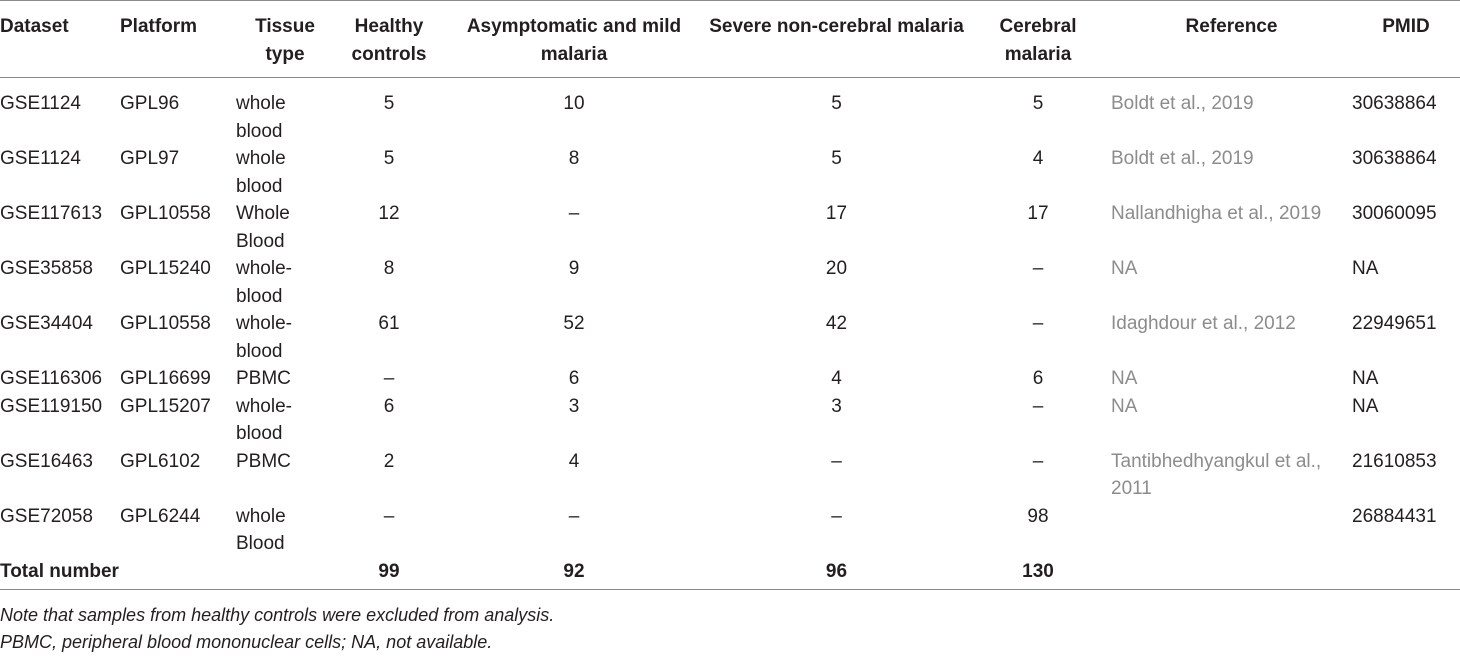 The image size is (1460, 656). I want to click on cell-severe-non-cerebral: 4, so click(836, 378).